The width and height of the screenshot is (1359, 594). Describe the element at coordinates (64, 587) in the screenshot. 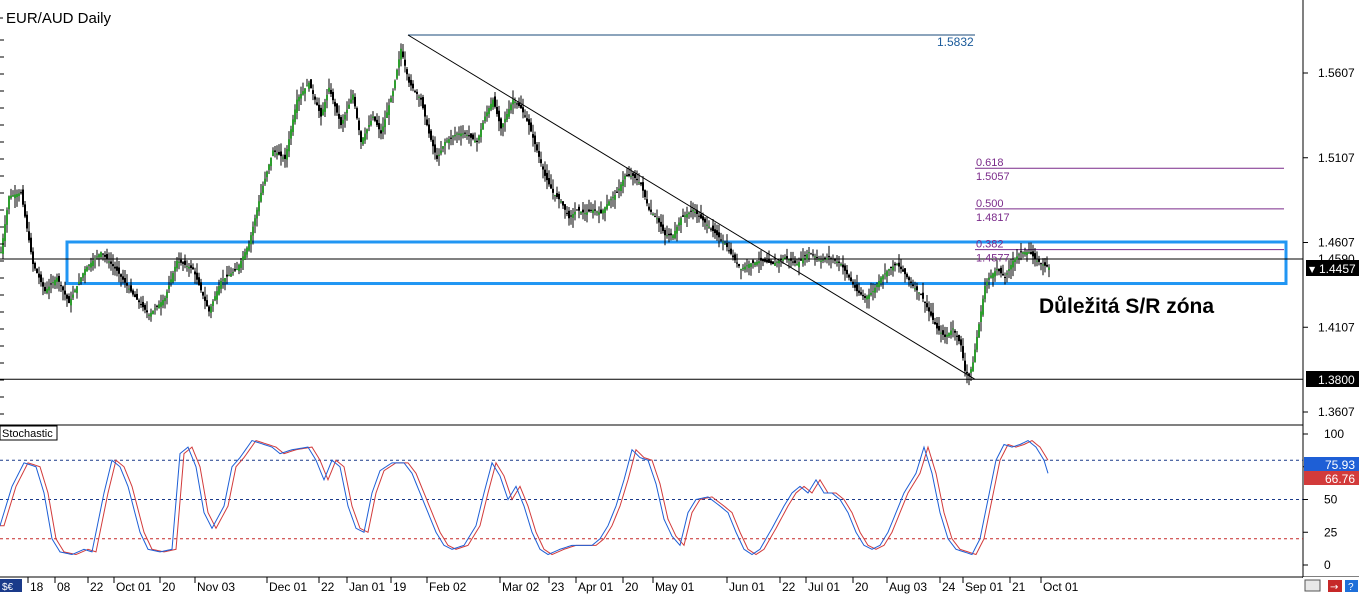

I see `x-tick-label: 08` at that location.